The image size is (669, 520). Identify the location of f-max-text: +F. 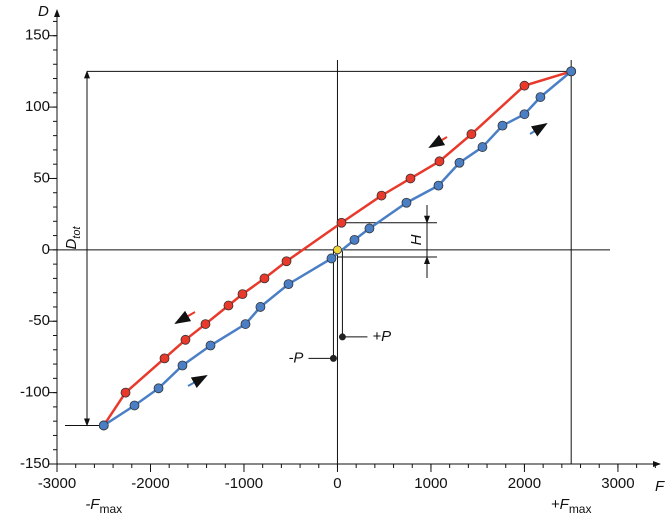
(560, 504).